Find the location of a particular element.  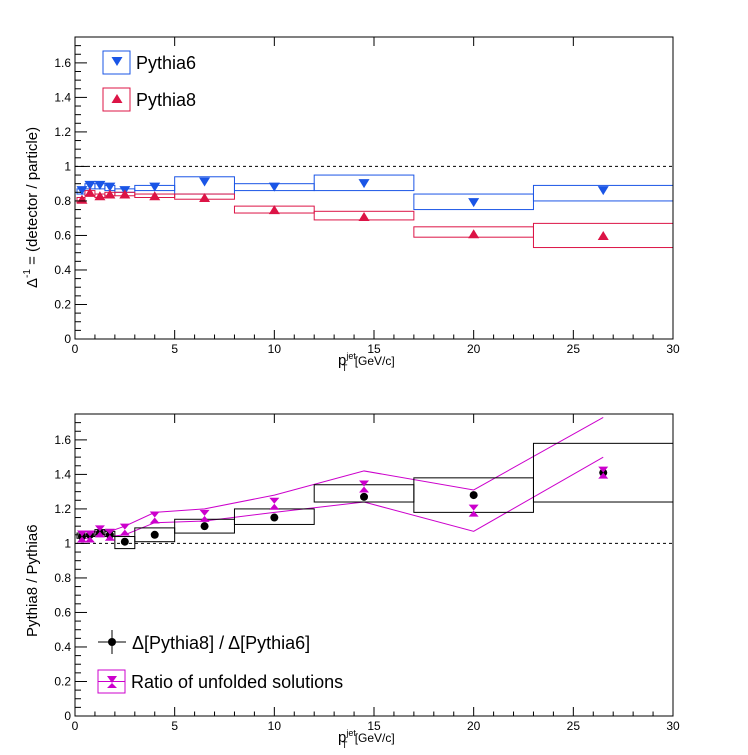

top-x-axis-title: pjet T [GeV/c] is located at coordinates (366, 362).